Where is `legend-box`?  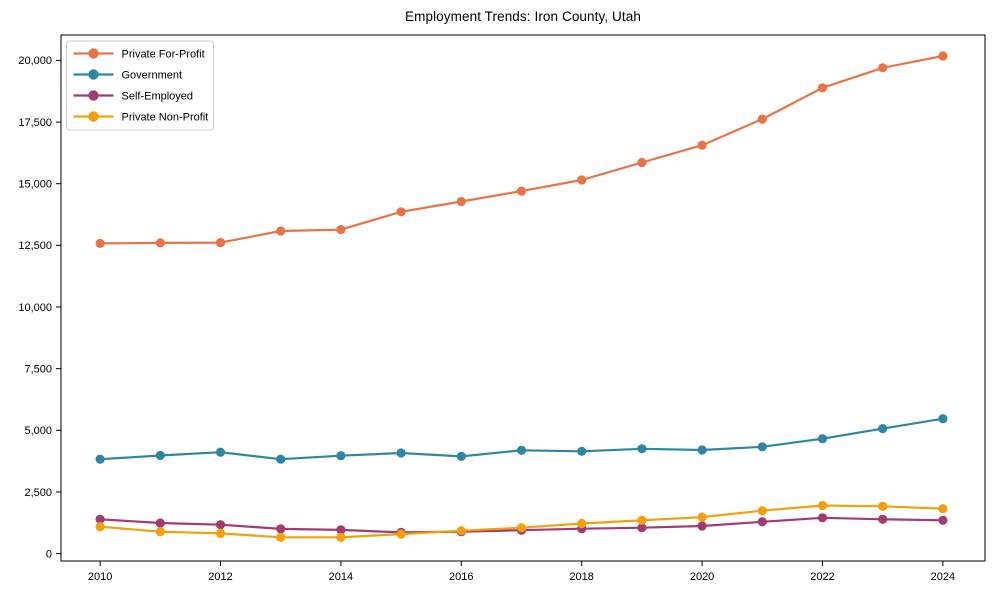 legend-box is located at coordinates (140, 85).